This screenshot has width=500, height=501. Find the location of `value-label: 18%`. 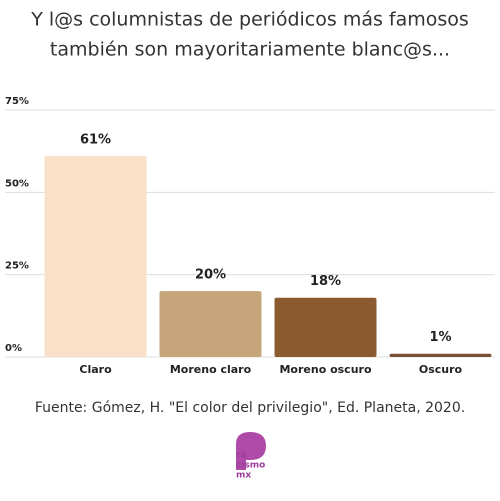

value-label: 18% is located at coordinates (325, 281).